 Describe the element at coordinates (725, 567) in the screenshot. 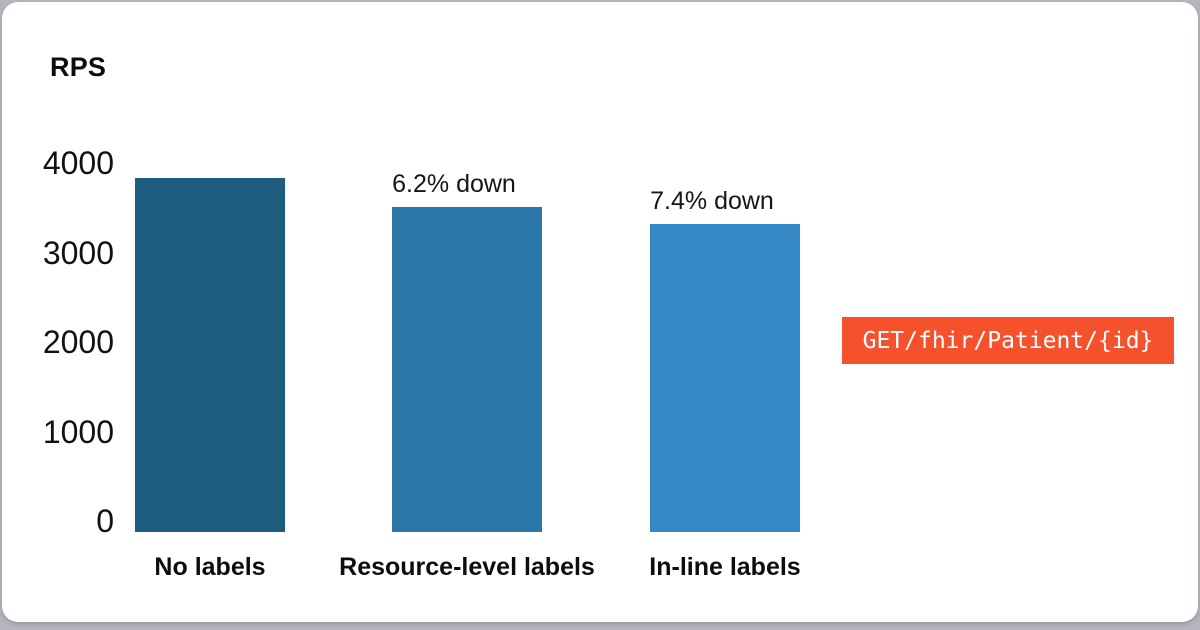

I see `x-axis-label: In-line labels` at that location.